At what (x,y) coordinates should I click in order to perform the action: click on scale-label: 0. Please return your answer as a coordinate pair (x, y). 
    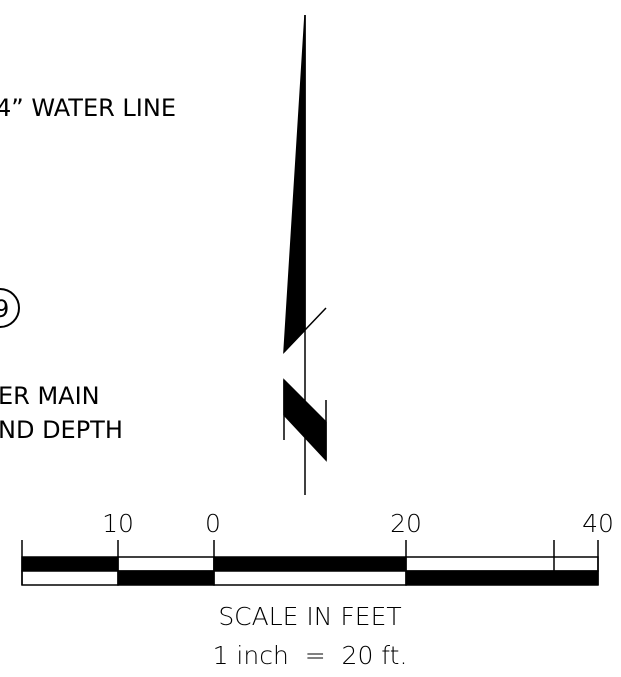
    Looking at the image, I should click on (213, 523).